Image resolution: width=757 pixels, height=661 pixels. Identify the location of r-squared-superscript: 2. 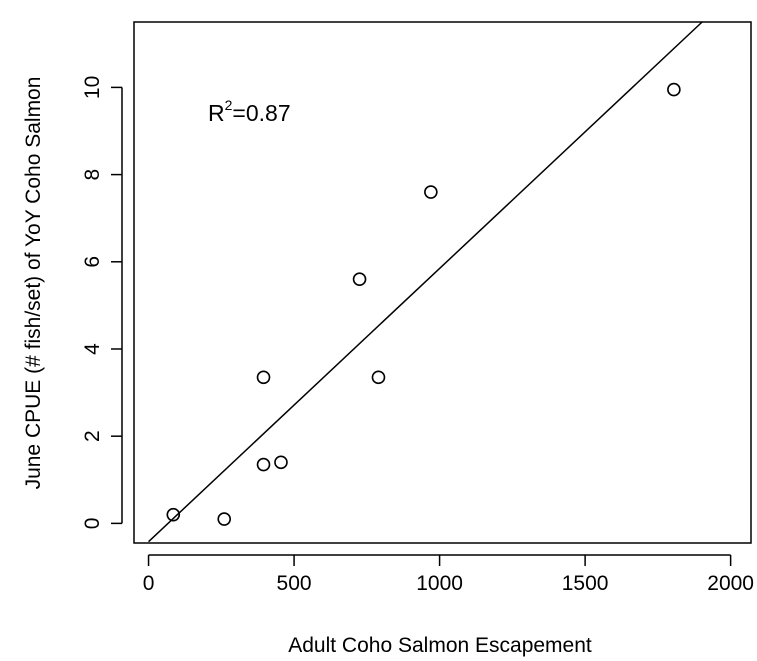
(229, 105).